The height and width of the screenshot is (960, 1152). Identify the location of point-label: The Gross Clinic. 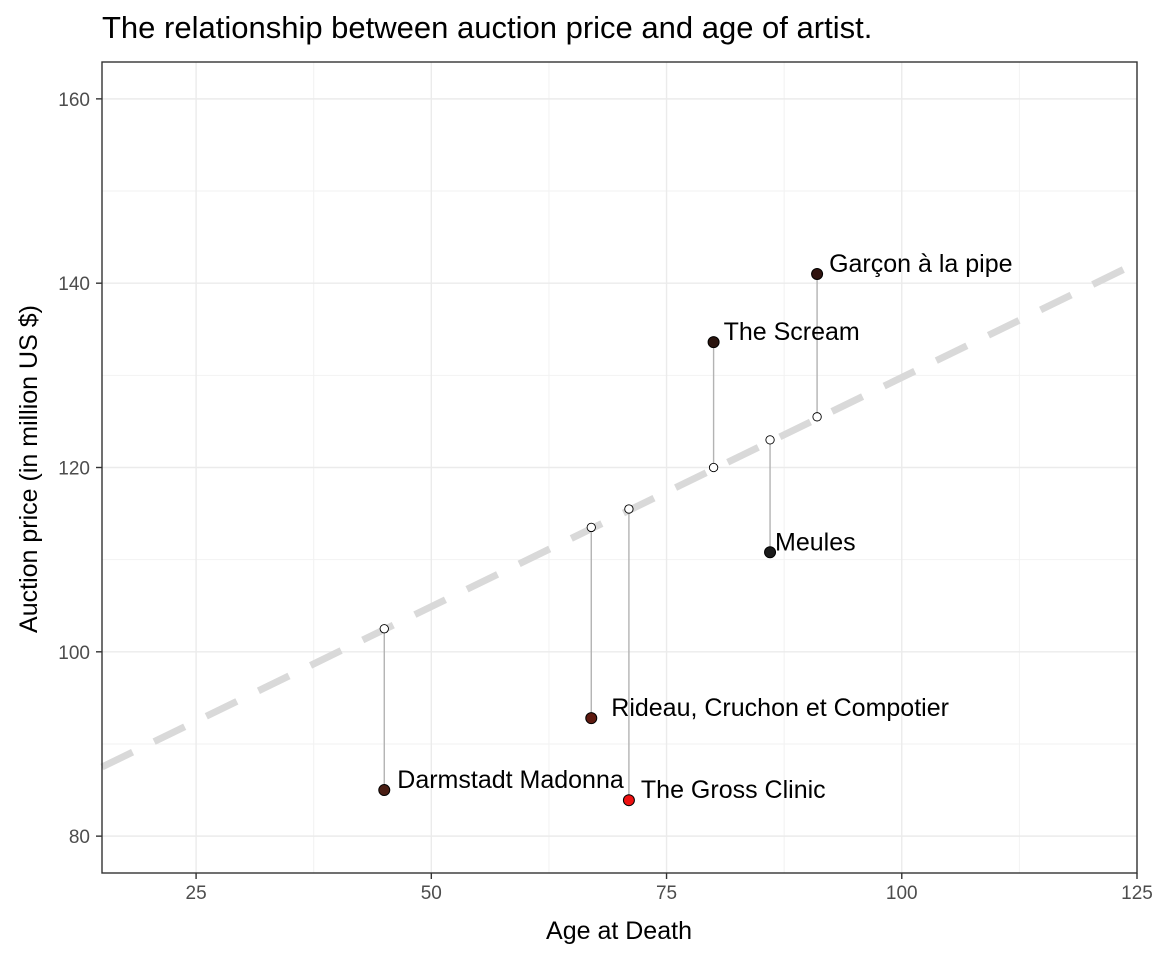
(733, 790).